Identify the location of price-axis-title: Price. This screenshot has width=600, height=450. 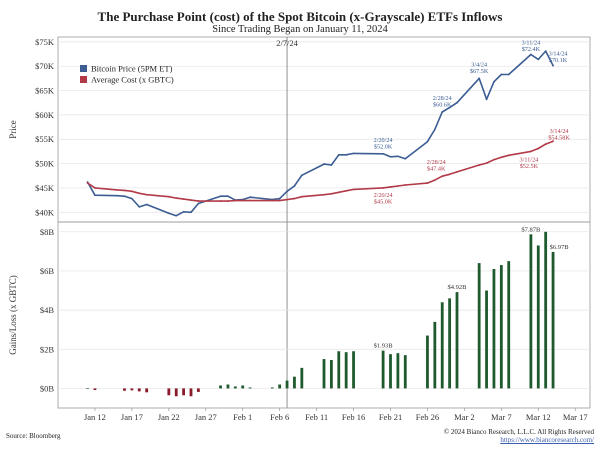
(13, 129).